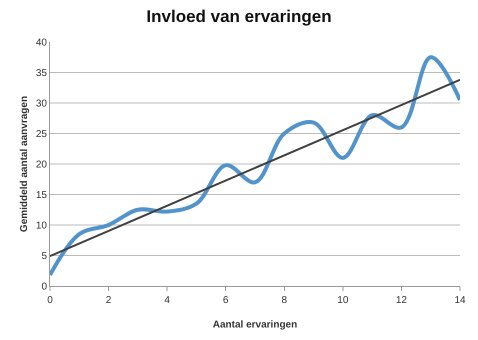 The height and width of the screenshot is (340, 478). I want to click on y-tick-label: 30, so click(42, 104).